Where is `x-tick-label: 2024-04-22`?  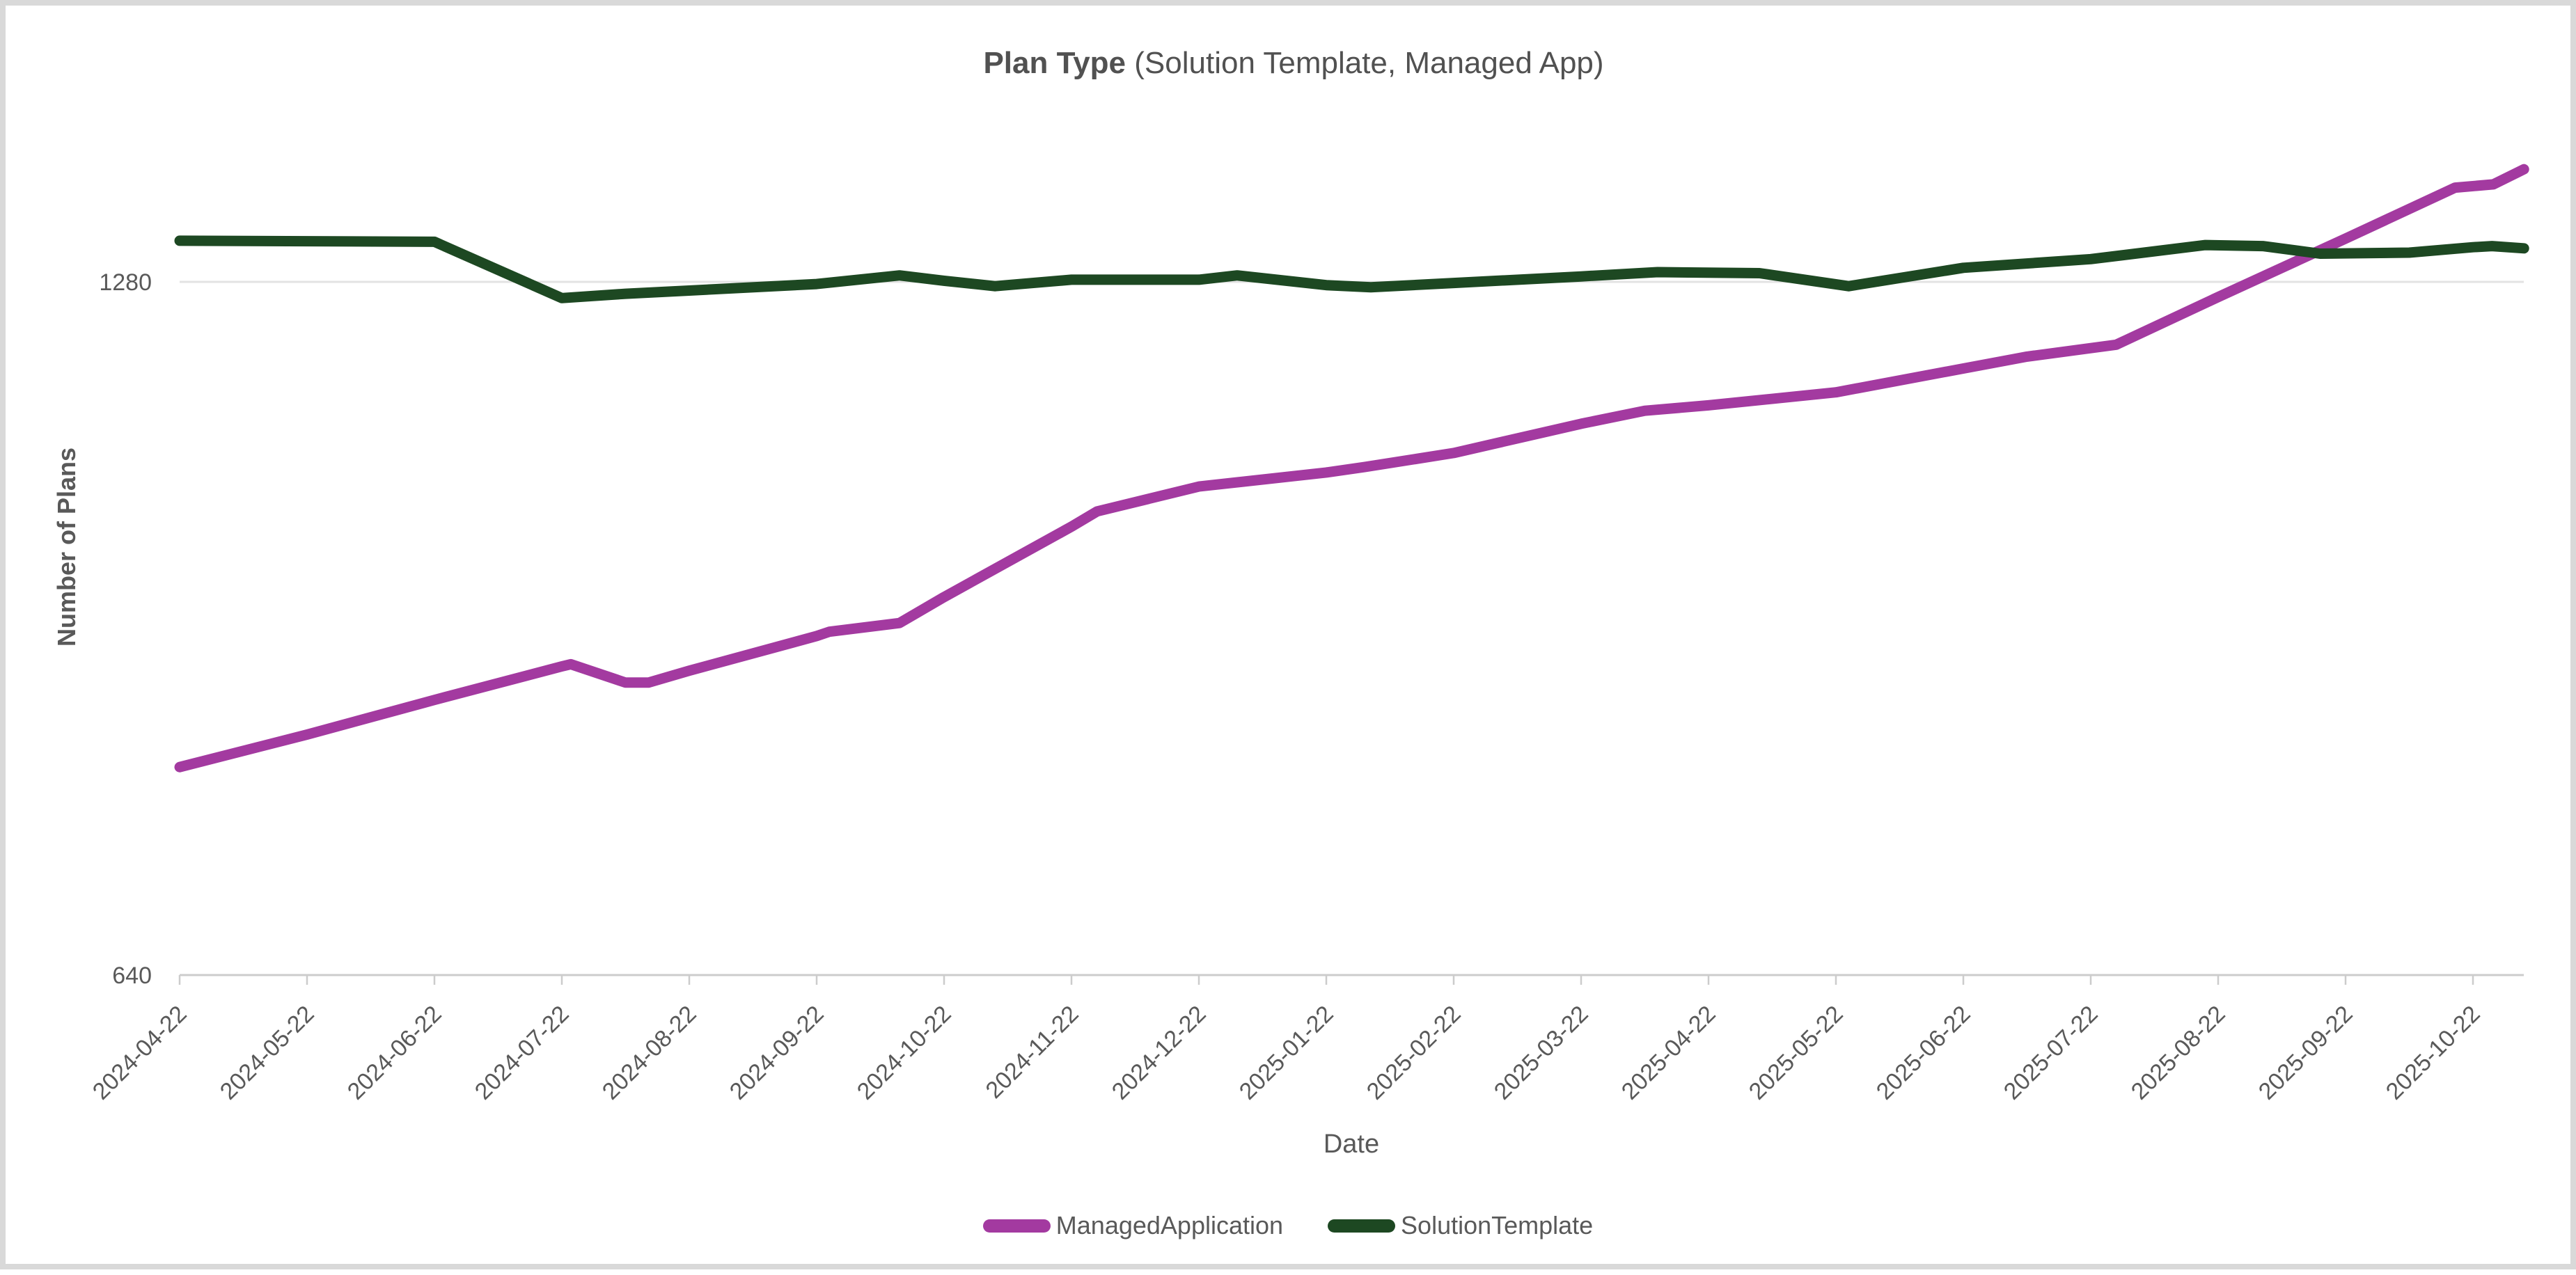 x-tick-label: 2024-04-22 is located at coordinates (140, 1053).